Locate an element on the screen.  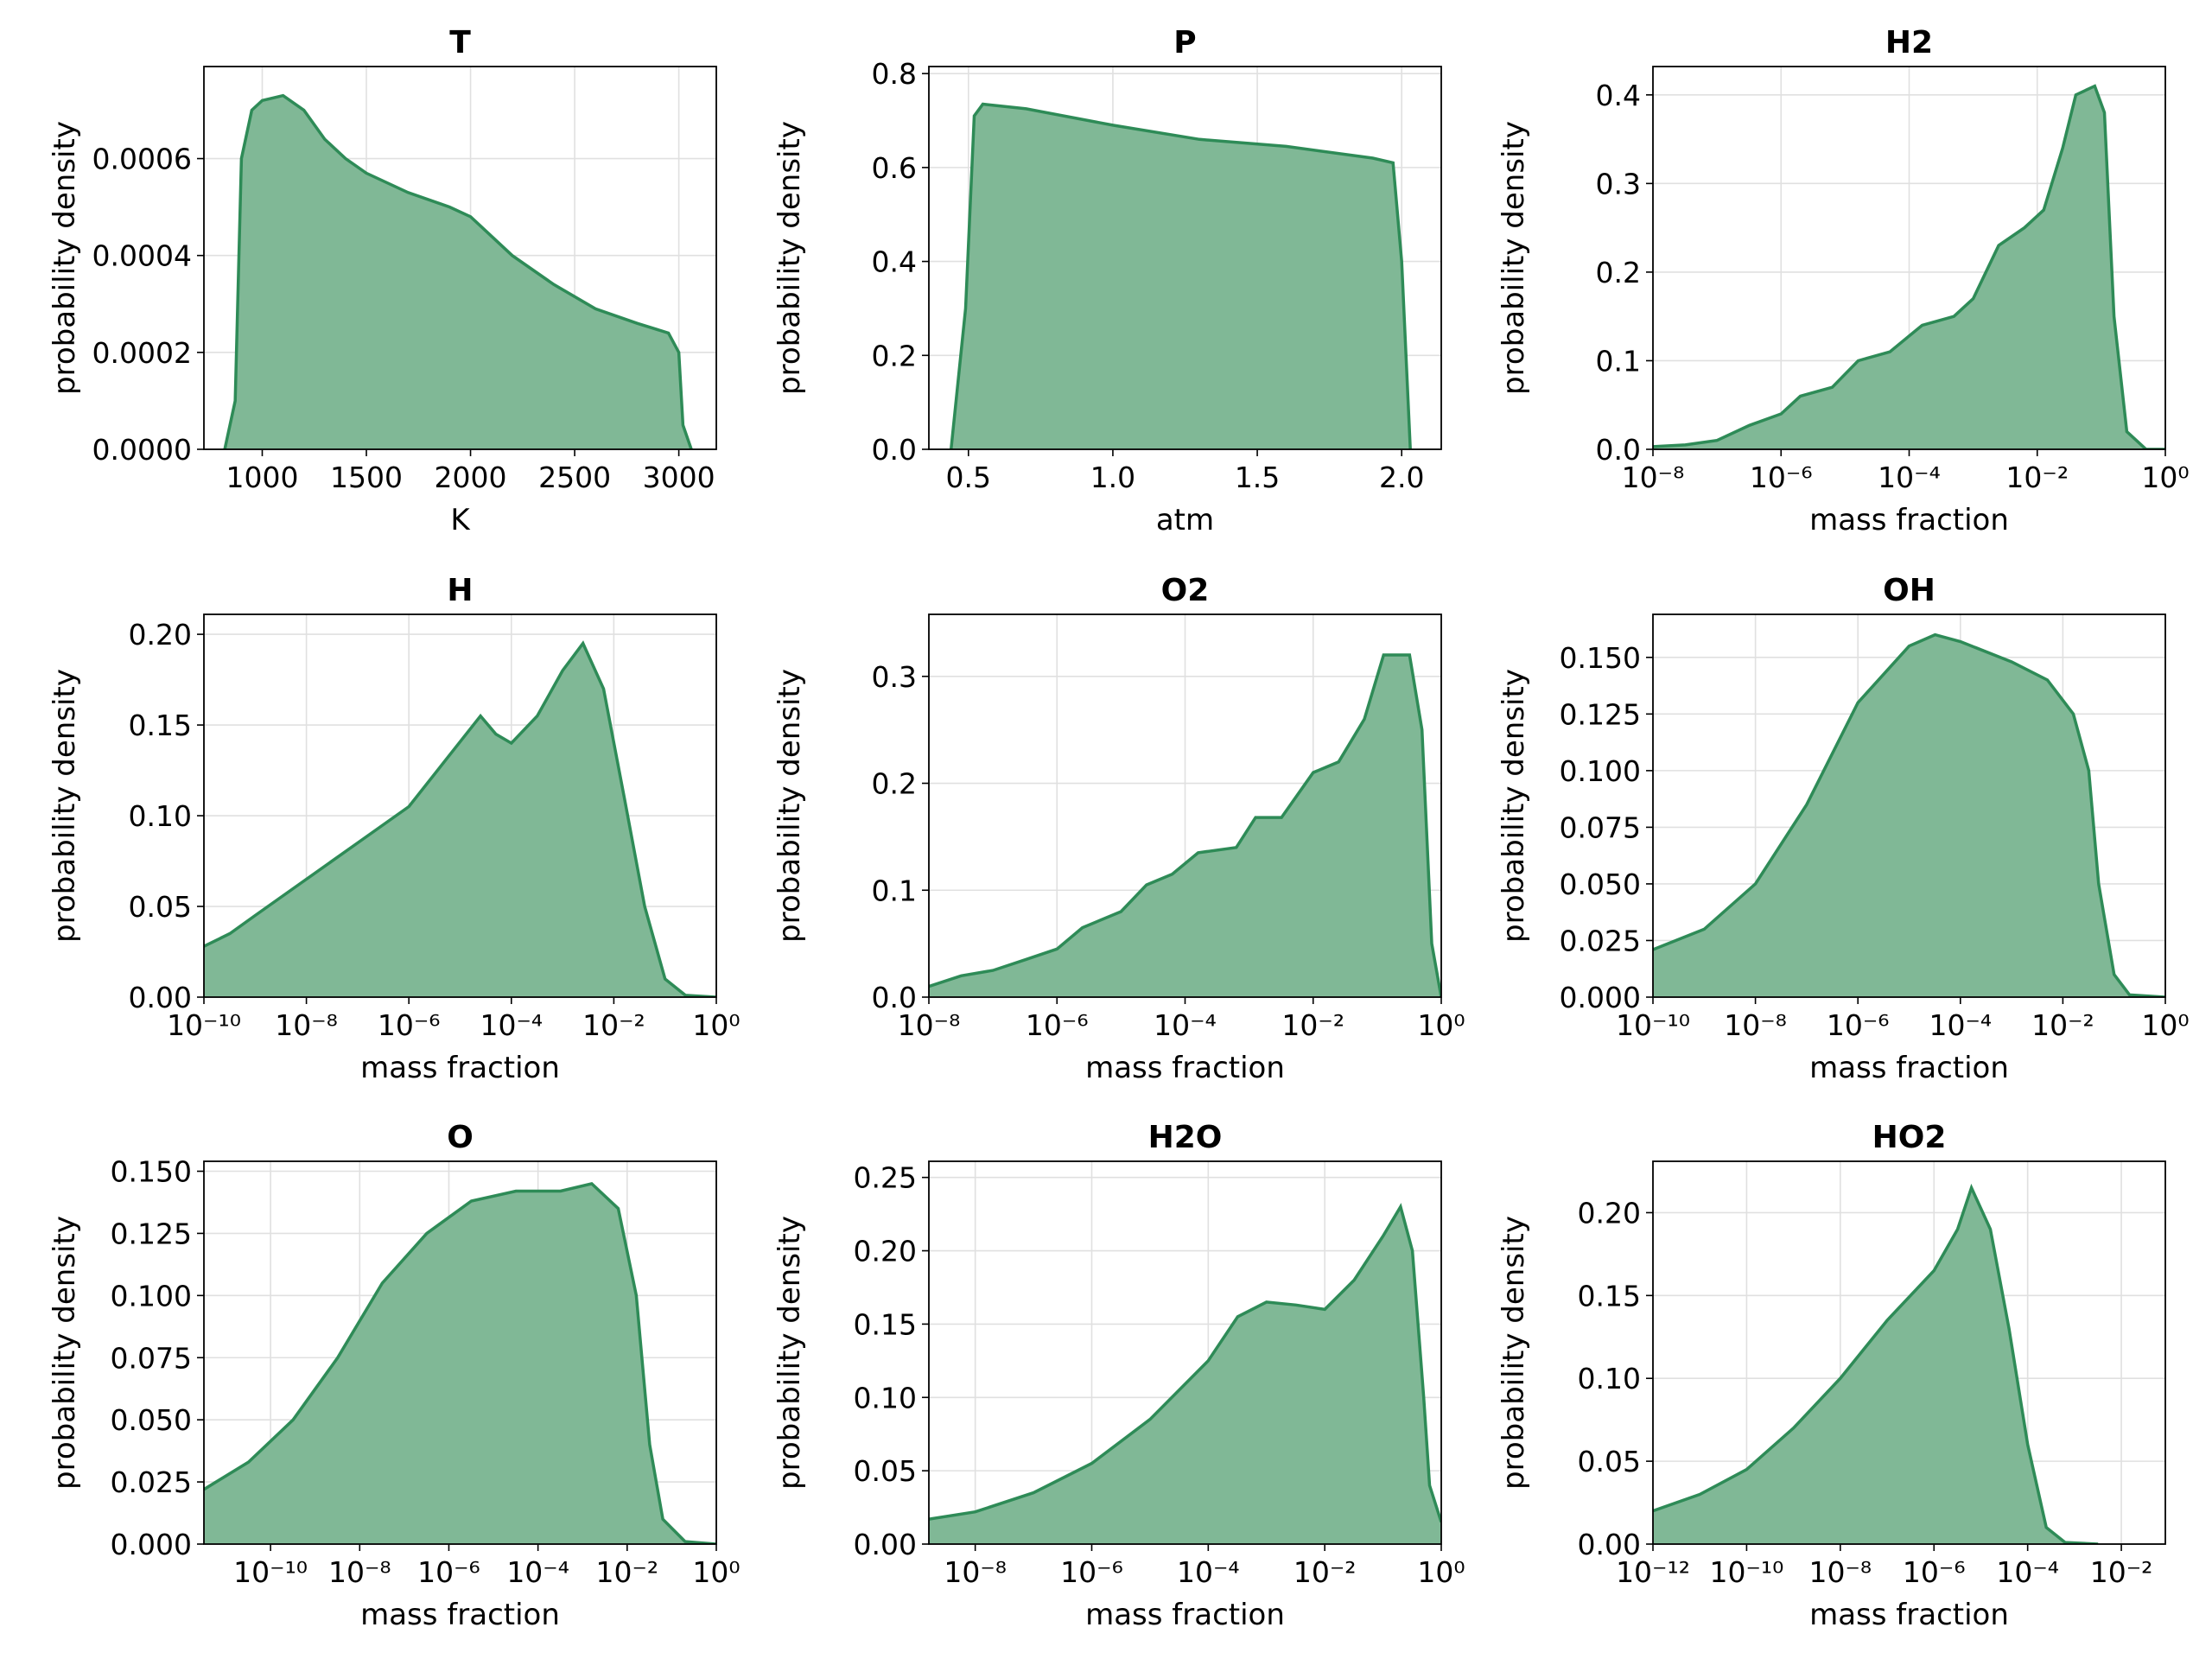
y-tick-label: 0.4 is located at coordinates (1618, 95).